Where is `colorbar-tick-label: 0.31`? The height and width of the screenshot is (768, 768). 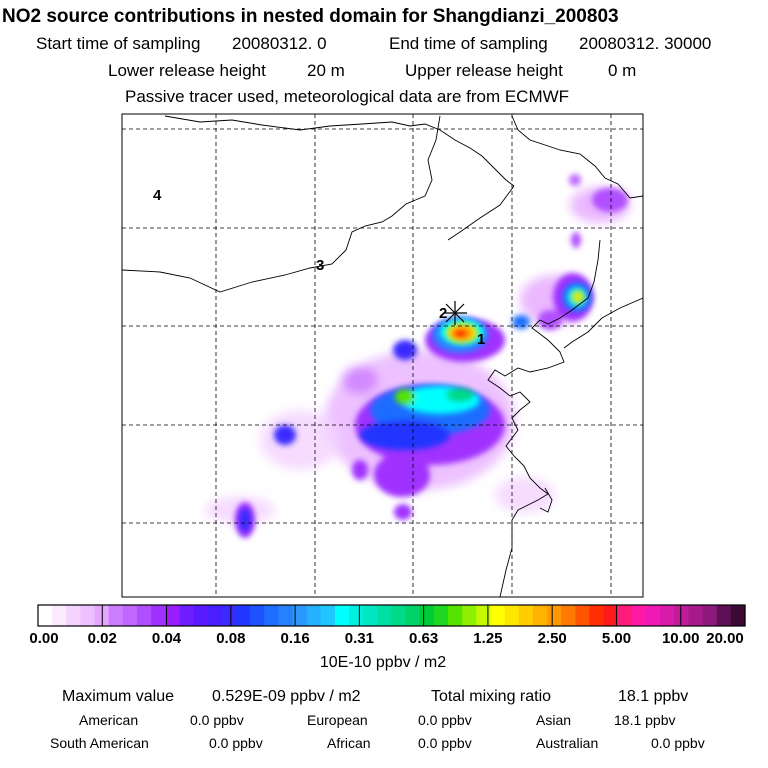
colorbar-tick-label: 0.31 is located at coordinates (359, 638).